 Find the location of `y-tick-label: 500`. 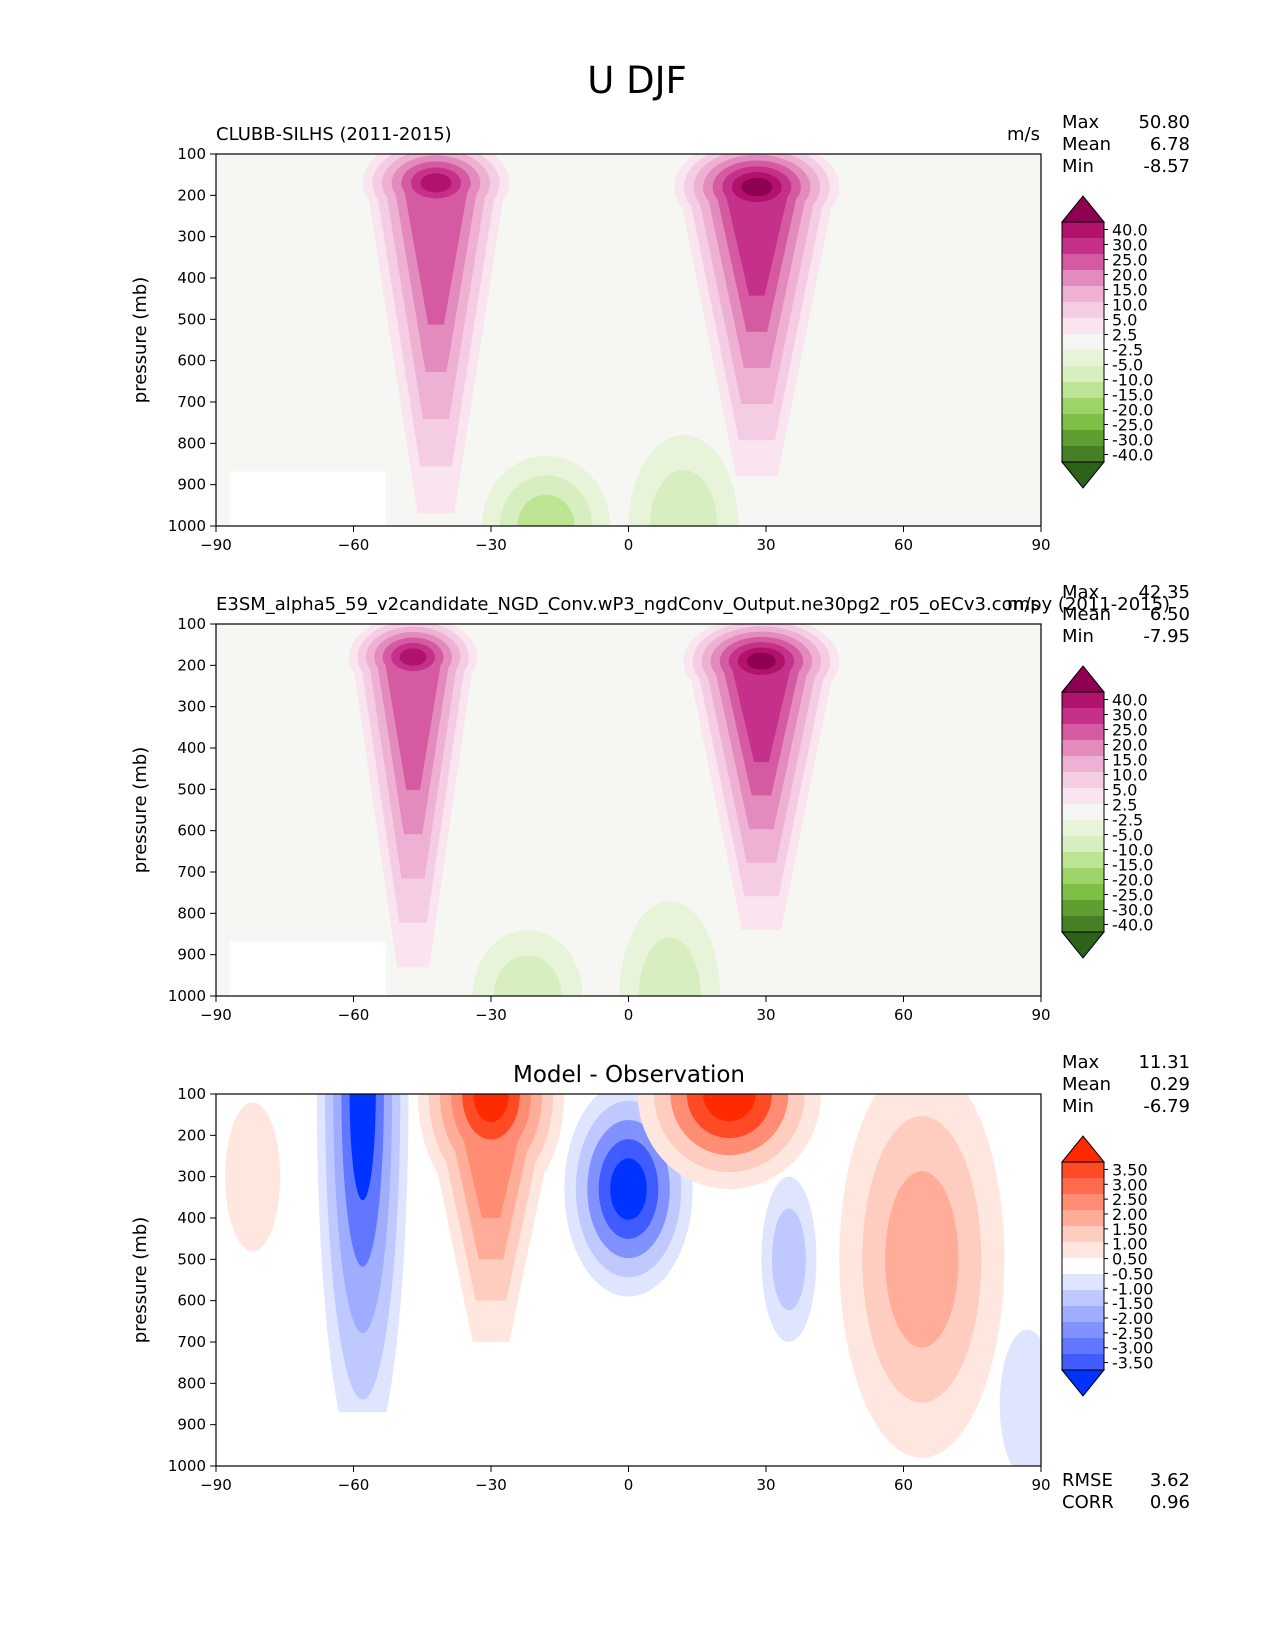

y-tick-label: 500 is located at coordinates (191, 319).